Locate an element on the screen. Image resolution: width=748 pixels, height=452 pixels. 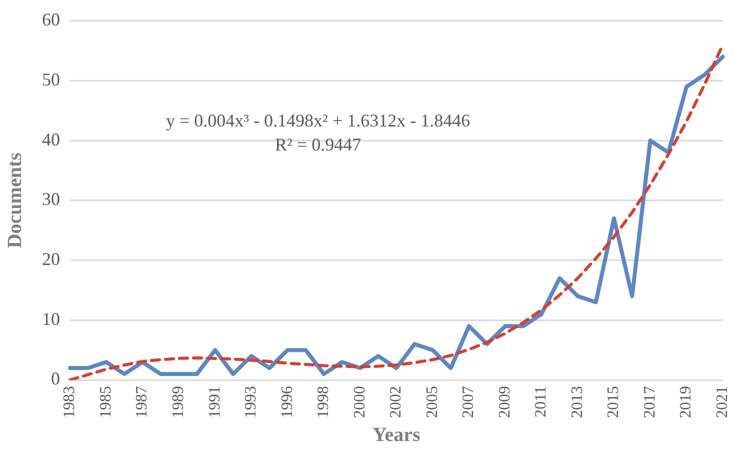
y-tick-label: 30 is located at coordinates (51, 199).